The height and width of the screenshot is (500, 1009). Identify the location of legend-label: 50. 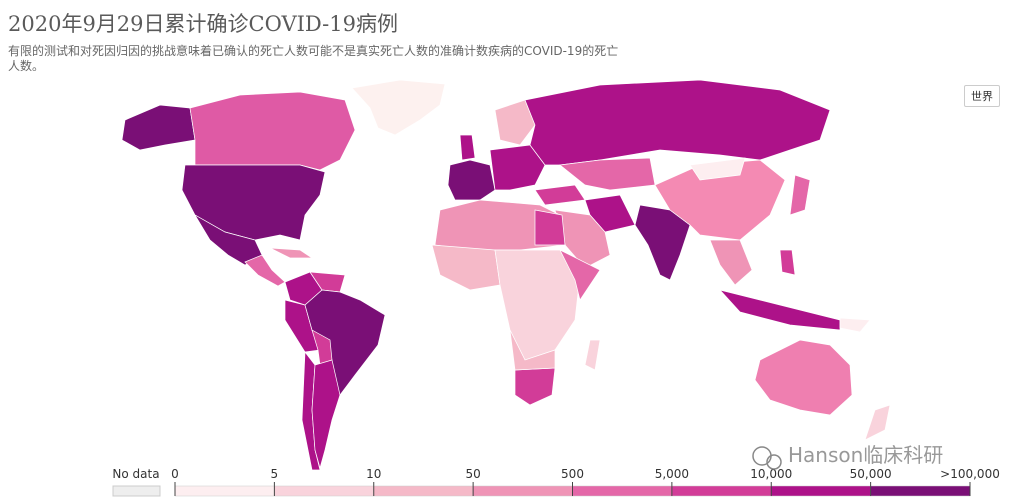
(472, 474).